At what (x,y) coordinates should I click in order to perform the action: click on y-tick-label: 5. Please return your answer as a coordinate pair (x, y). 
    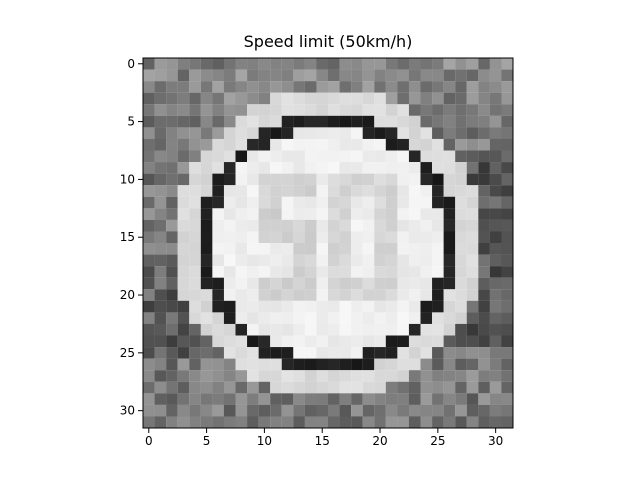
    Looking at the image, I should click on (131, 122).